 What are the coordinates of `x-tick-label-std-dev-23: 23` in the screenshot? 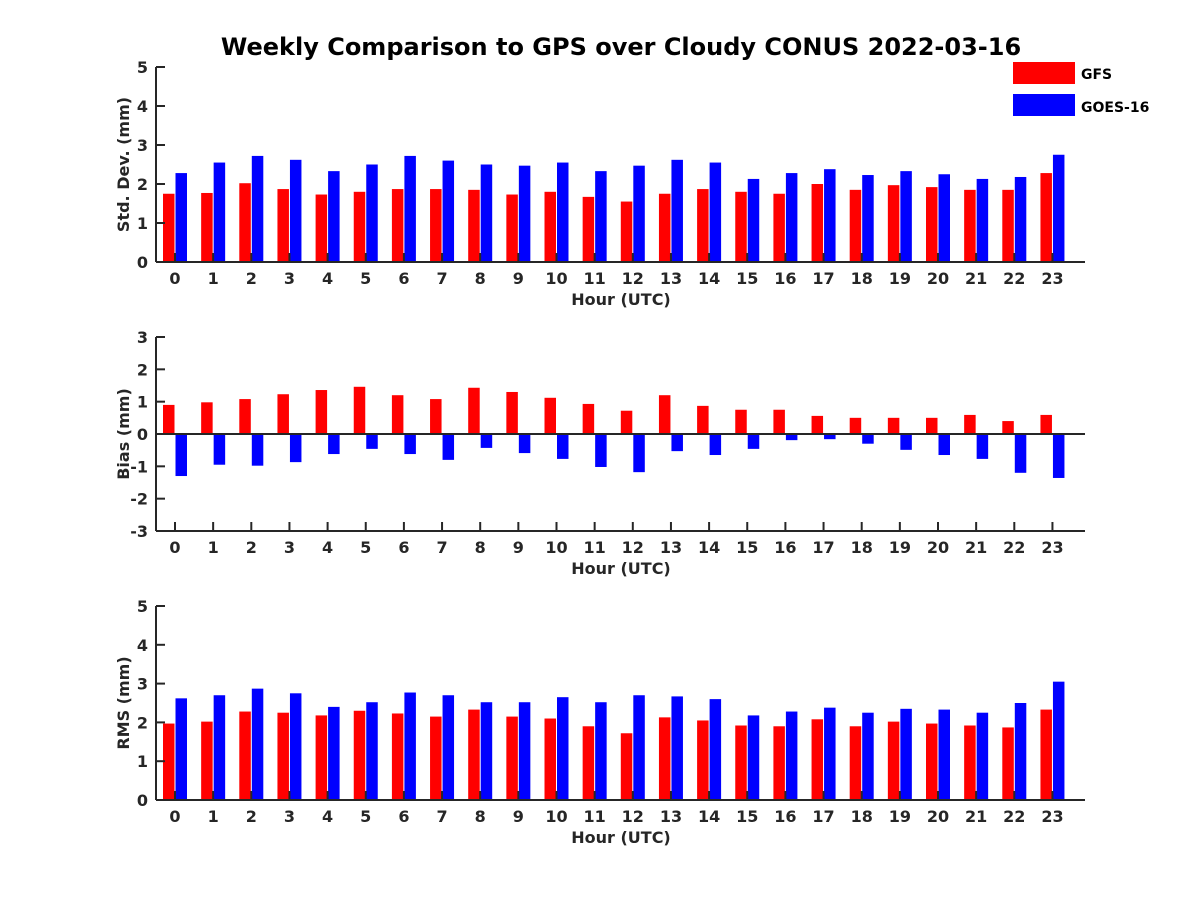 It's located at (1052, 278).